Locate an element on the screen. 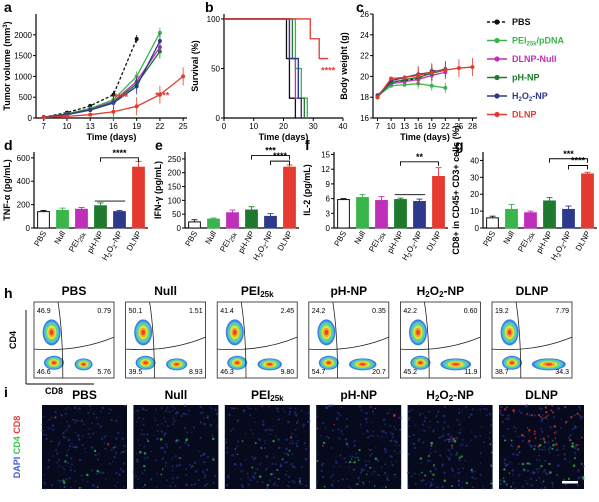 This screenshot has width=599, height=502. bar-pH-NP is located at coordinates (400, 214).